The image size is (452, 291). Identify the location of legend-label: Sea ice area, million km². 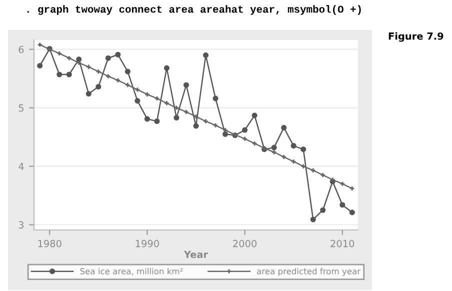
(131, 272).